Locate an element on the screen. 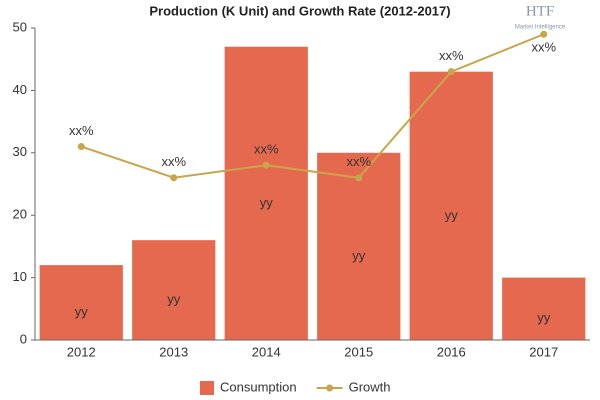  logo-tagline: Market Intelligence is located at coordinates (540, 28).